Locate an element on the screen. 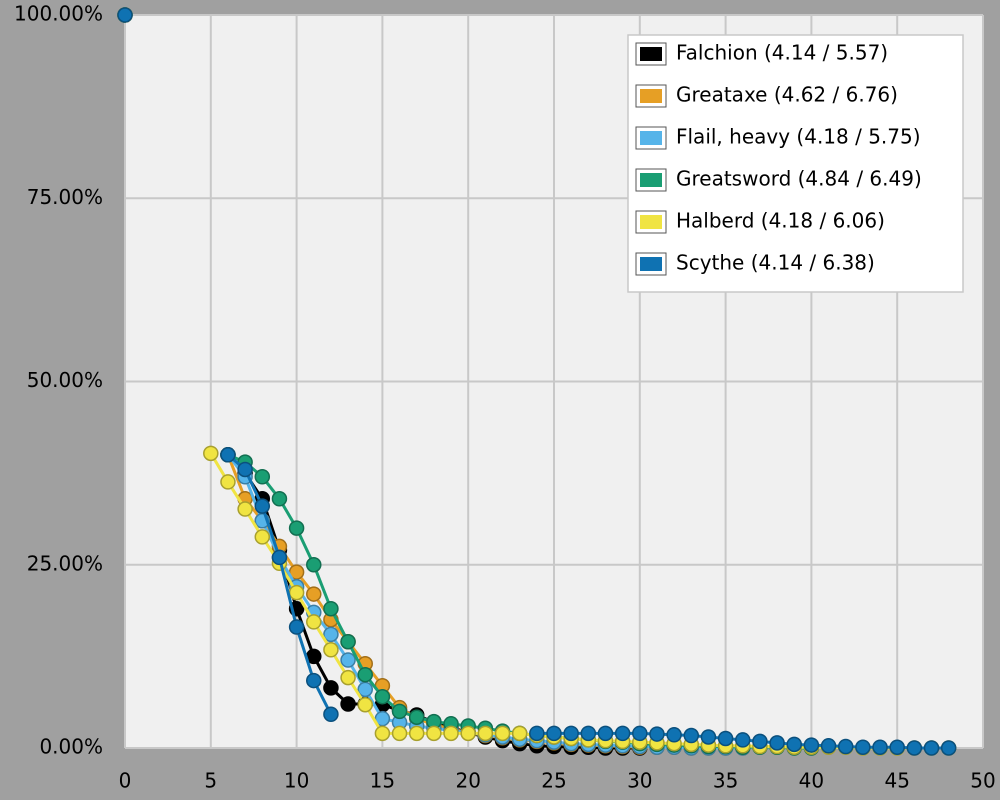 The image size is (1000, 800). y-tick-label: 75.00% is located at coordinates (65, 197).